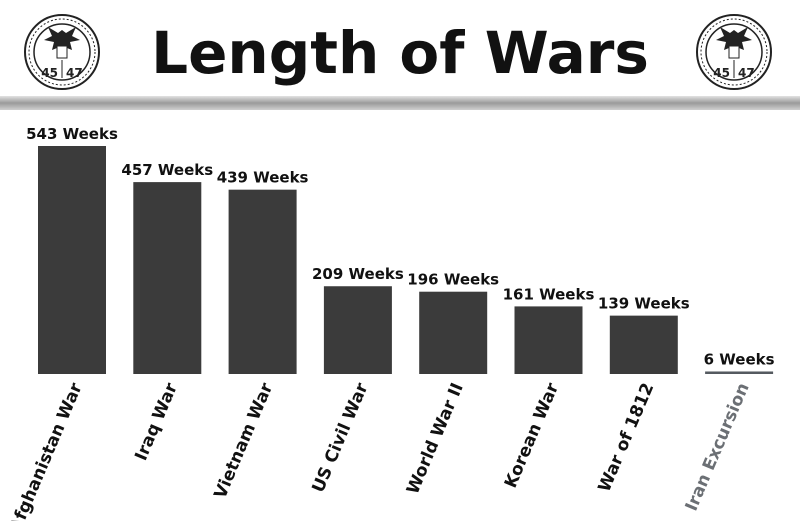 Image resolution: width=800 pixels, height=521 pixels. Describe the element at coordinates (340, 438) in the screenshot. I see `category-label: US Civil War` at that location.